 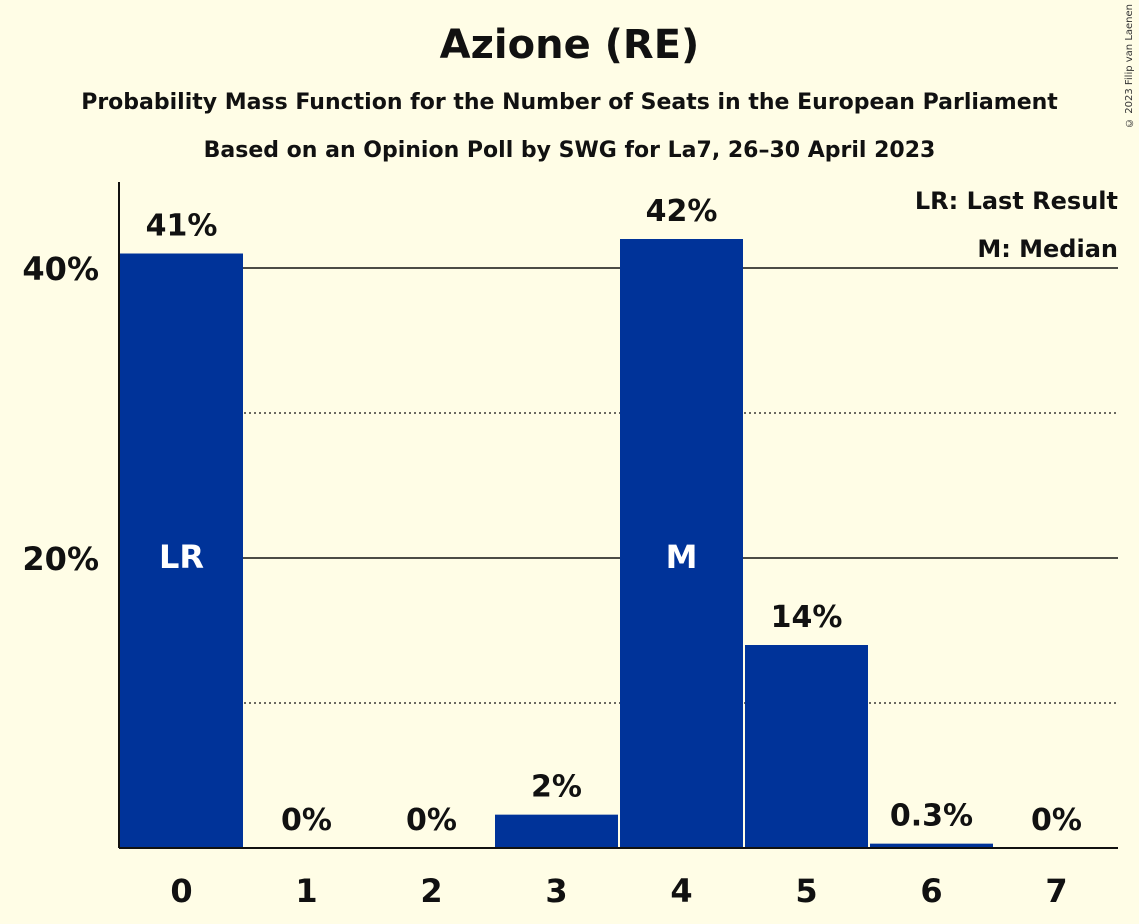 What do you see at coordinates (1016, 201) in the screenshot?
I see `legend-last-result: LR: Last Result` at bounding box center [1016, 201].